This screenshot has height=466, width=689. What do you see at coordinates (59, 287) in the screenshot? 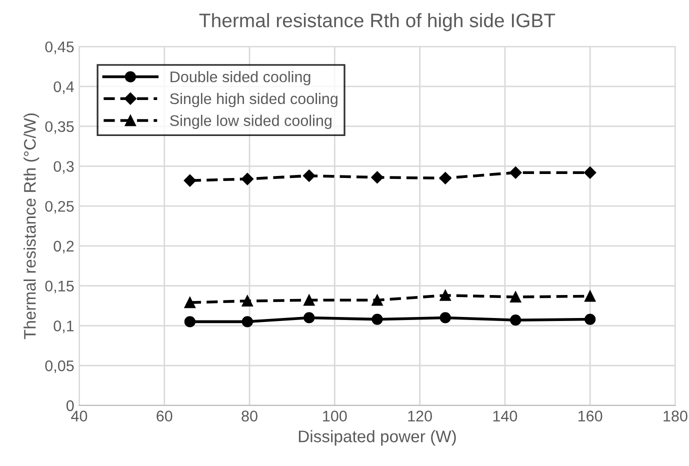
I see `y-tick-label: 0,15` at bounding box center [59, 287].